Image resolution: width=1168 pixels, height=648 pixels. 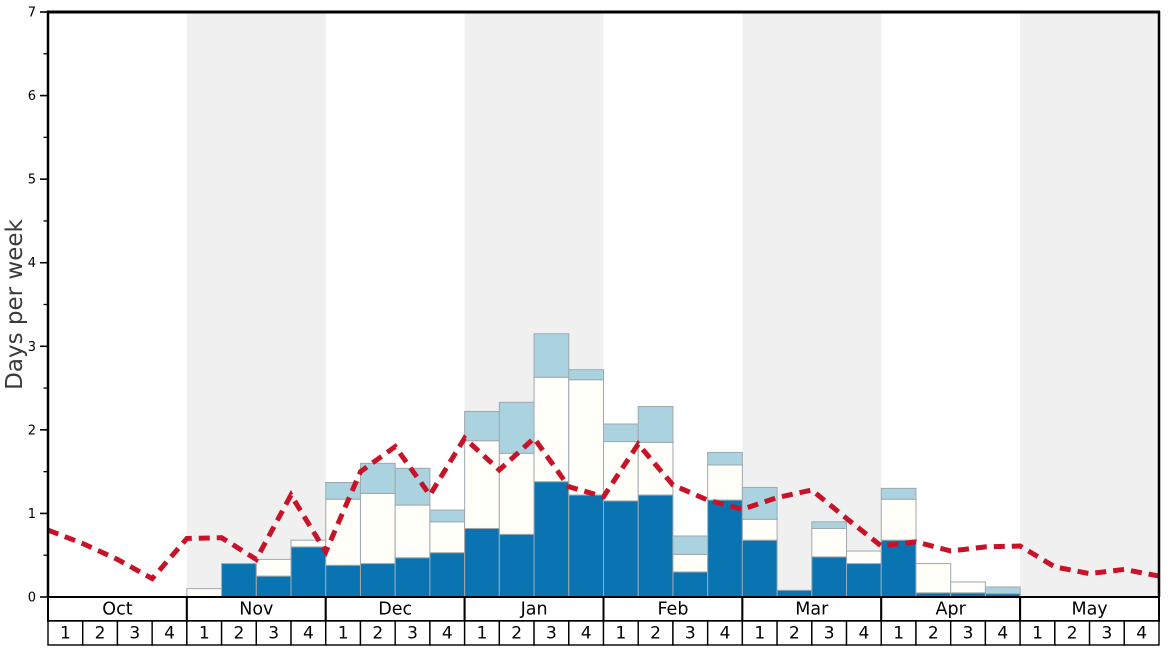 I want to click on month-shade-band-nov, so click(x=256, y=304).